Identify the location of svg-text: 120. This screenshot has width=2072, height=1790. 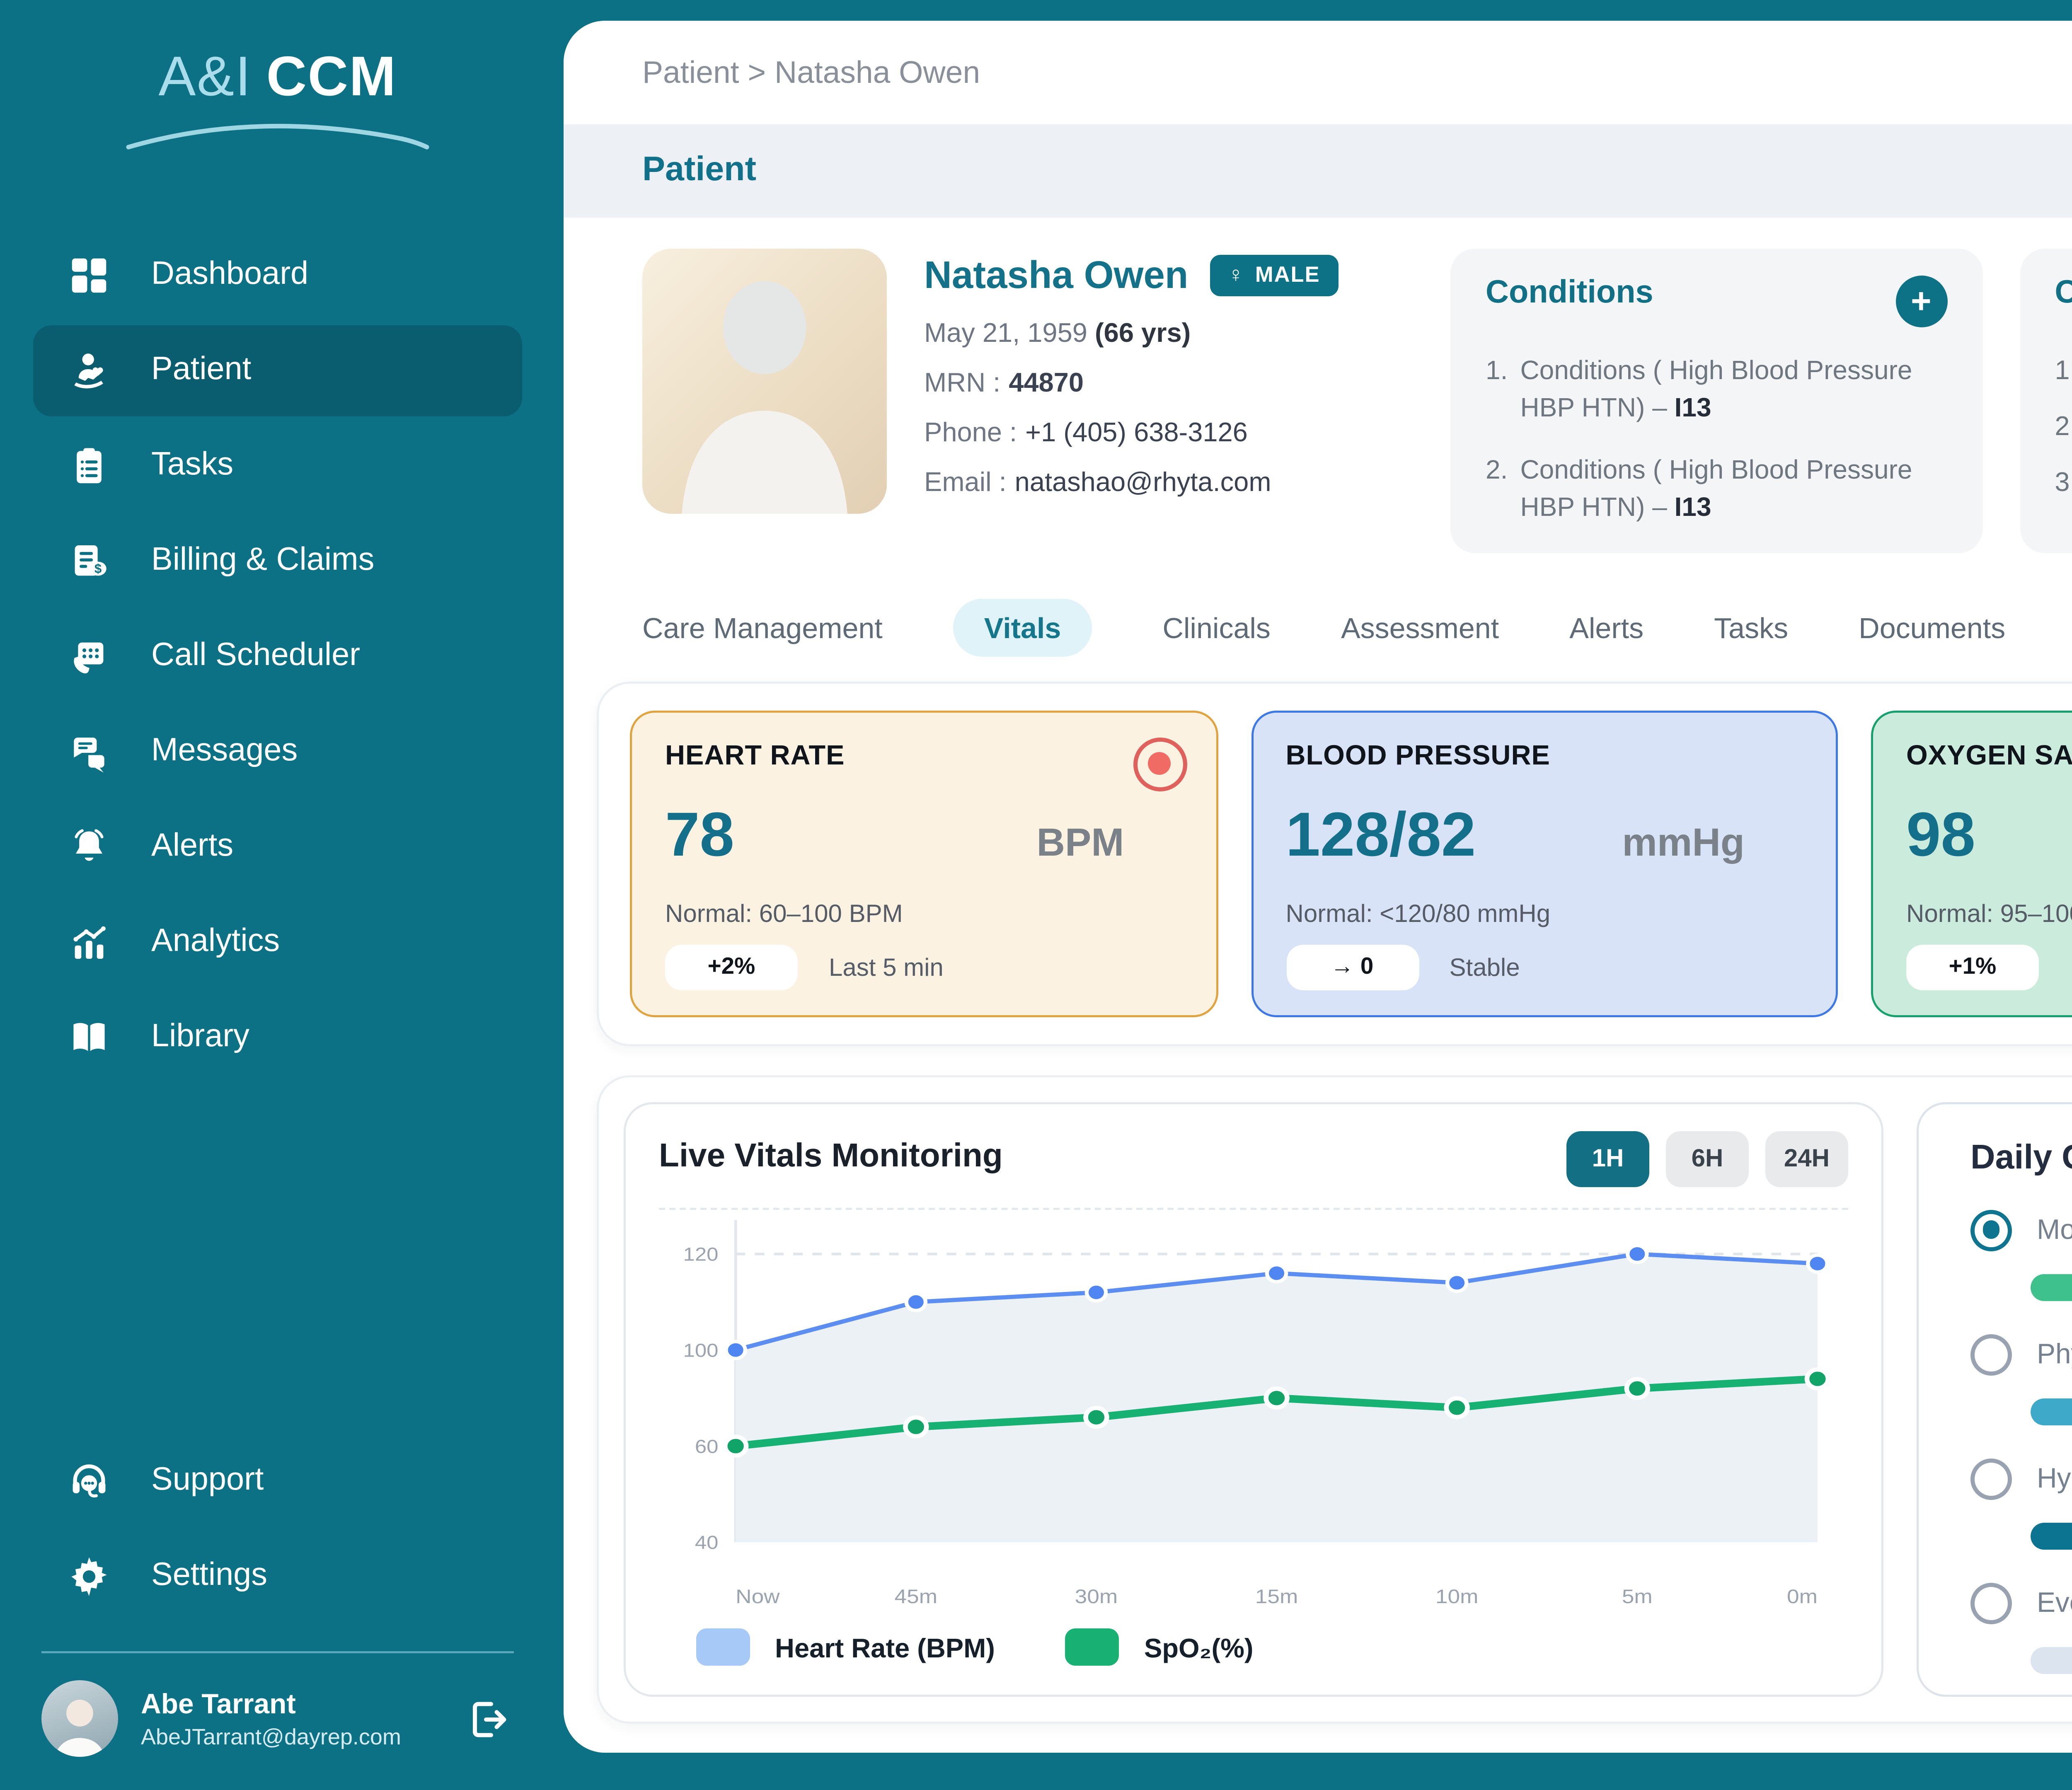
(701, 1254).